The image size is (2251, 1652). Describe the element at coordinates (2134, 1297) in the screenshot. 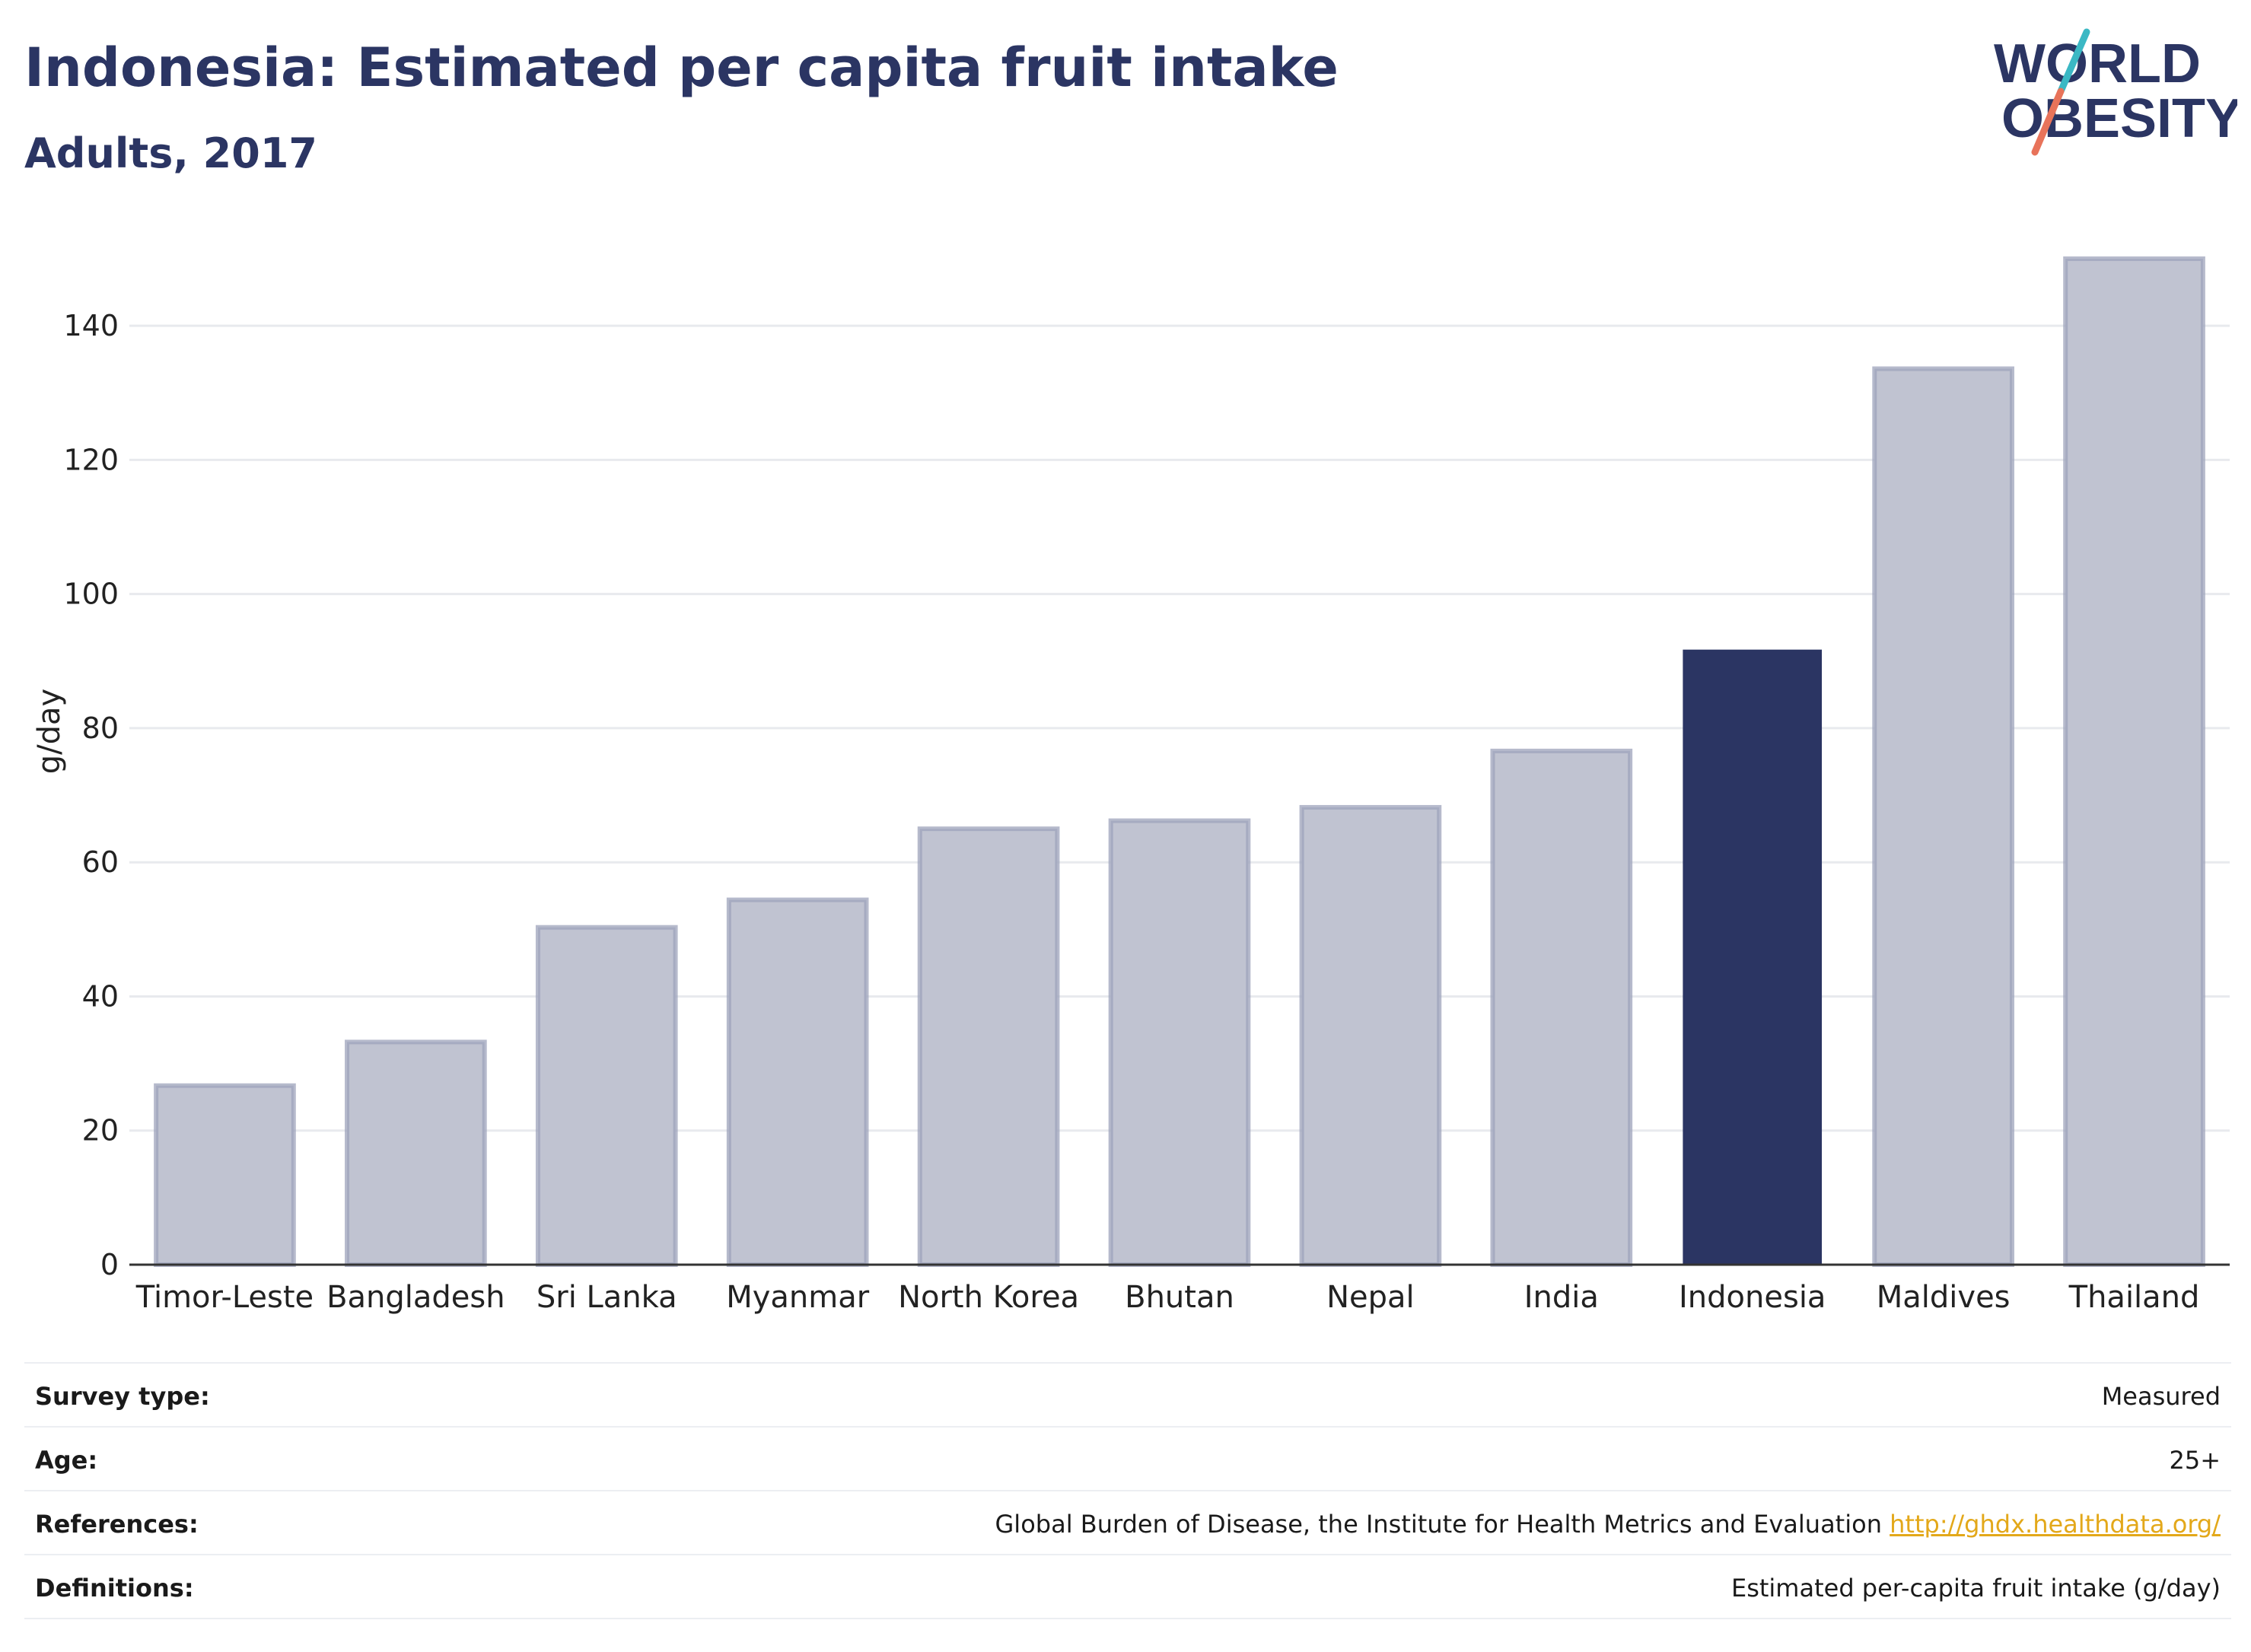

I see `x-tick-label: Thailand` at that location.